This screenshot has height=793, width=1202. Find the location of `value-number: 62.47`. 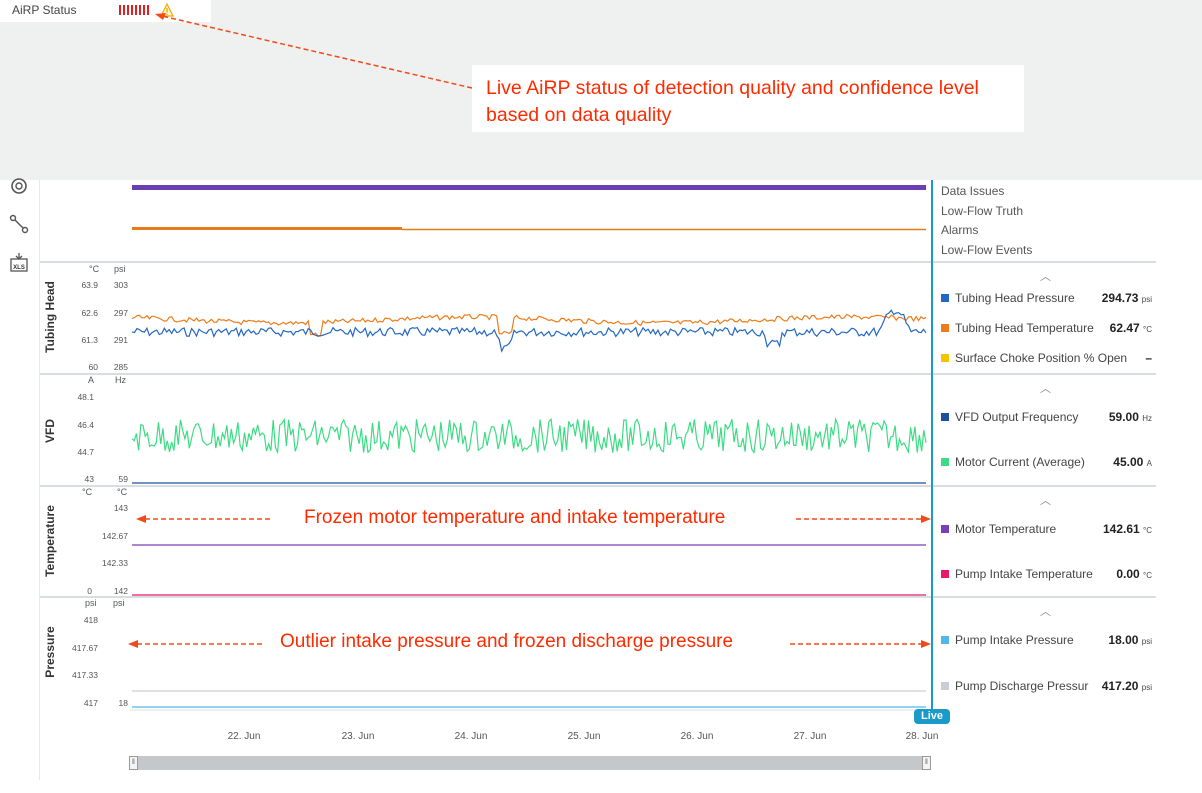

value-number: 62.47 is located at coordinates (1124, 328).